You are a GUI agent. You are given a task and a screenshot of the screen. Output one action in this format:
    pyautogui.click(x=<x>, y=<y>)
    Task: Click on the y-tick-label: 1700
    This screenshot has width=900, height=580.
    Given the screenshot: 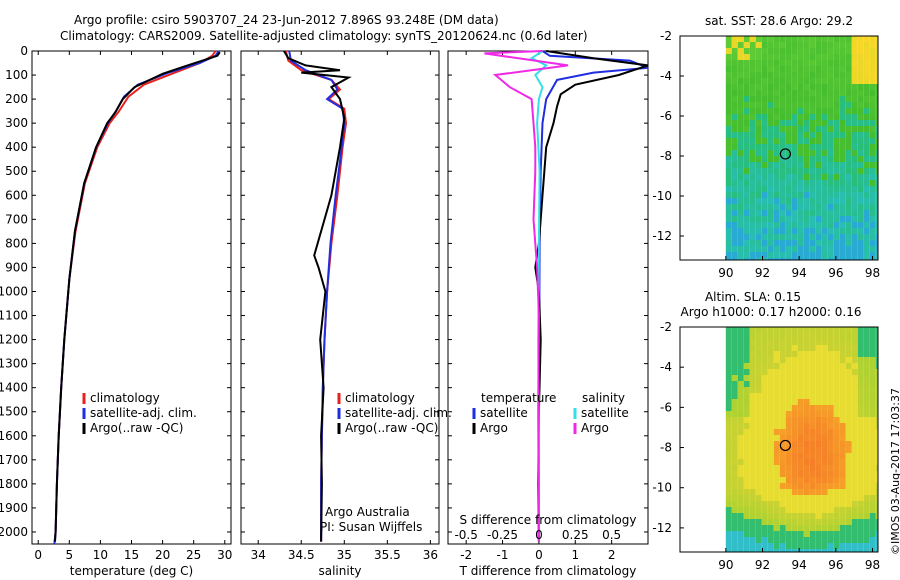 What is the action you would take?
    pyautogui.click(x=14, y=460)
    